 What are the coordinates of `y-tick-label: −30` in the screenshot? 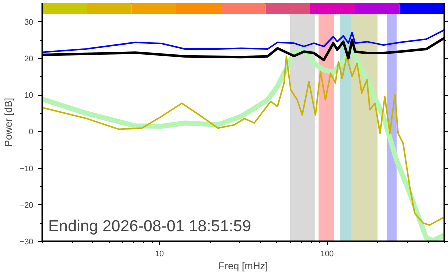 It's located at (27, 242).